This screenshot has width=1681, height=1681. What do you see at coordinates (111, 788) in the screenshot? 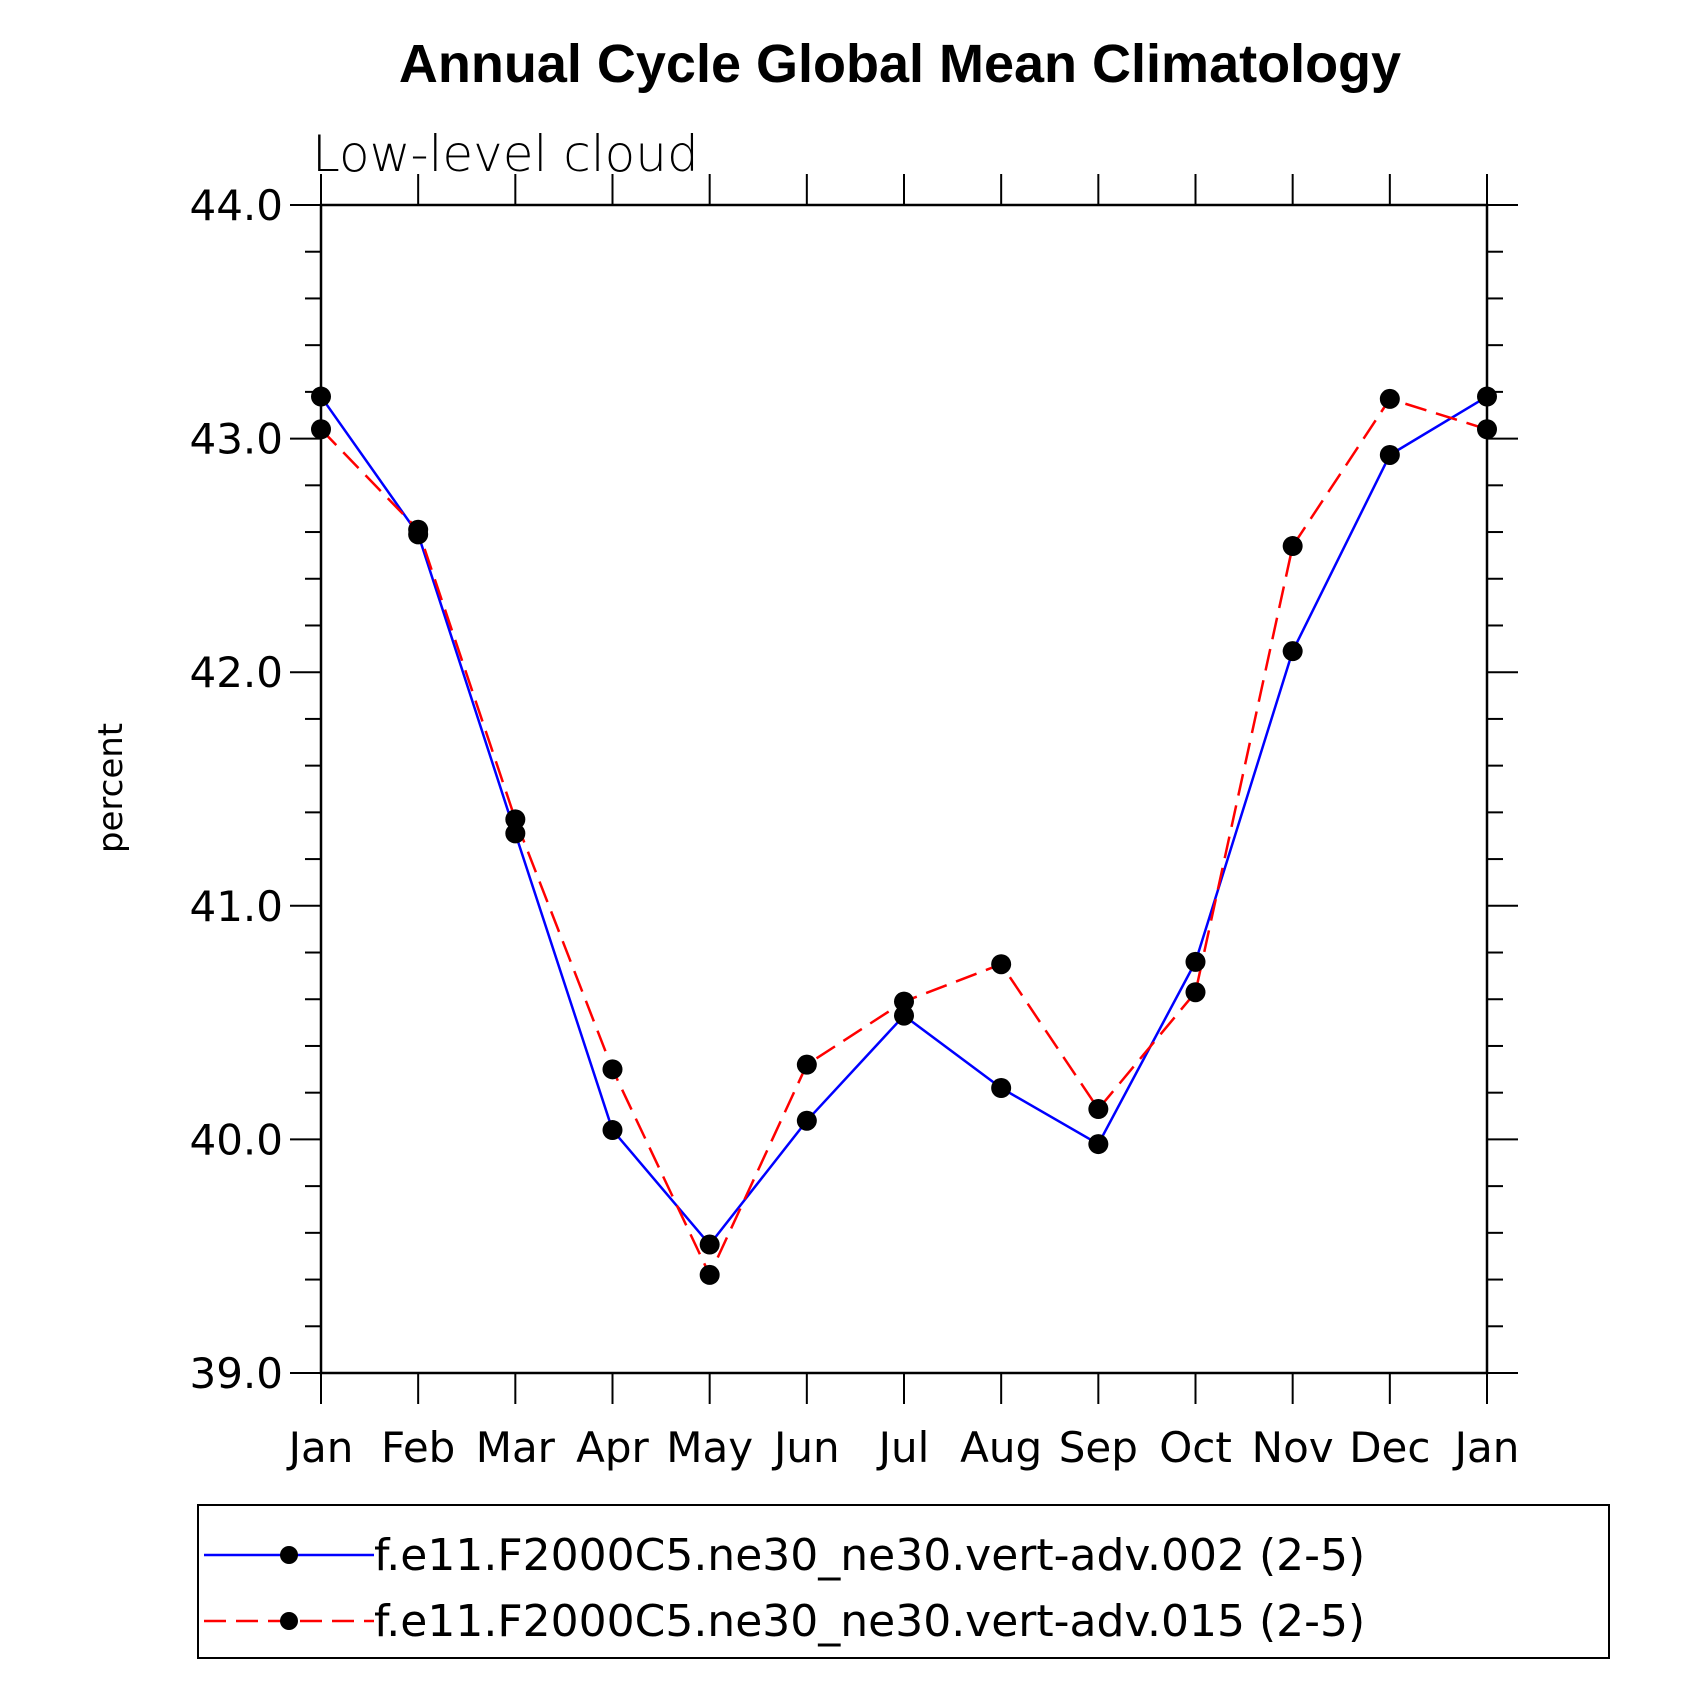
I see `y-axis-label: percent` at bounding box center [111, 788].